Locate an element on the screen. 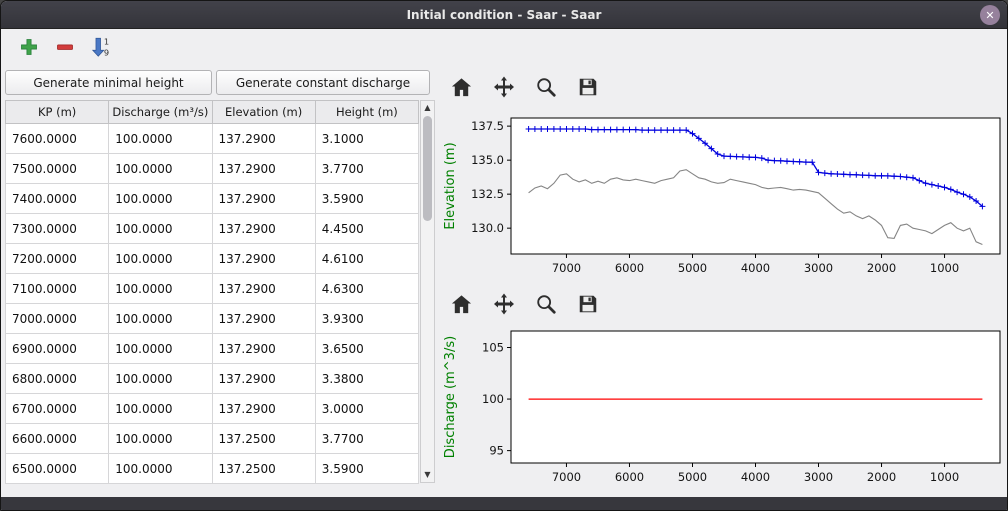 Image resolution: width=1008 pixels, height=511 pixels. x-tick-label: 1000 is located at coordinates (944, 268).